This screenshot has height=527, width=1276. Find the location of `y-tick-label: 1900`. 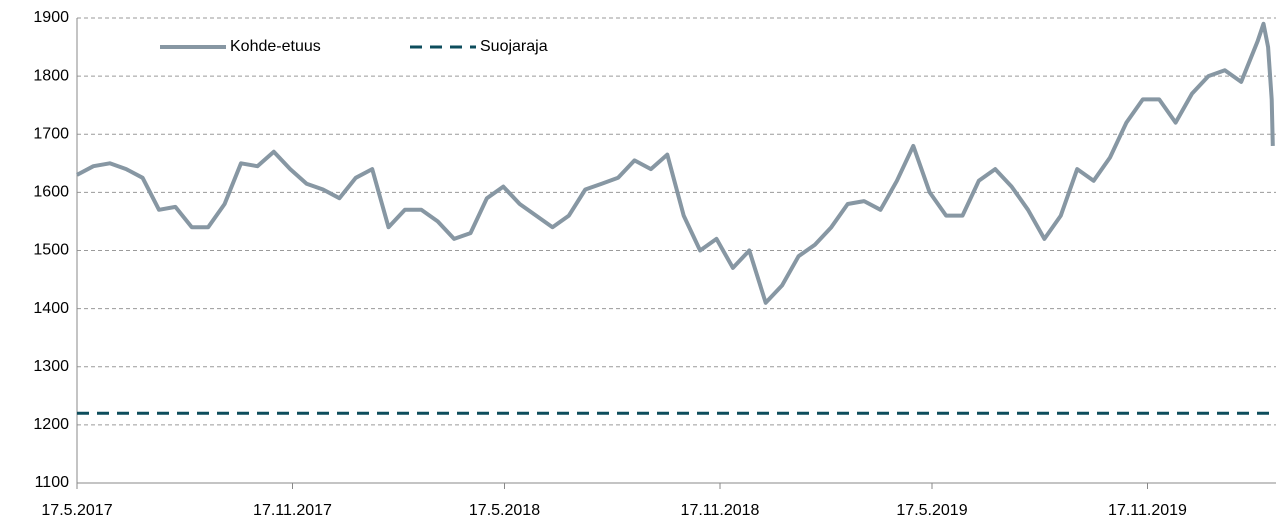

y-tick-label: 1900 is located at coordinates (51, 17).